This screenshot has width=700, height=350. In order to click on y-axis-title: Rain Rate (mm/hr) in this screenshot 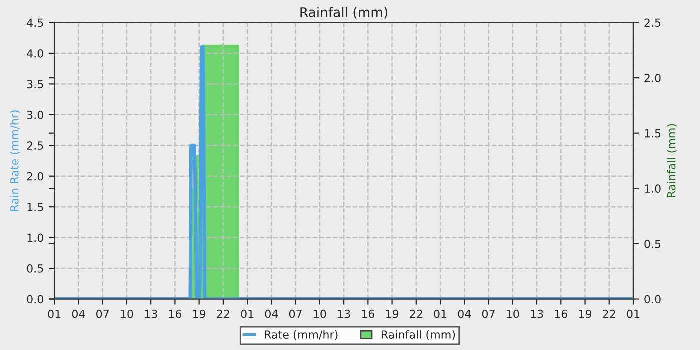, I will do `click(15, 161)`.